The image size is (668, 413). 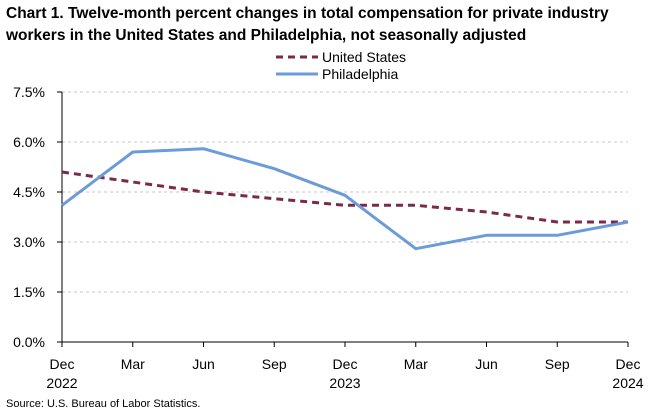 I want to click on x-tick-year-label: 2022, so click(x=61, y=383).